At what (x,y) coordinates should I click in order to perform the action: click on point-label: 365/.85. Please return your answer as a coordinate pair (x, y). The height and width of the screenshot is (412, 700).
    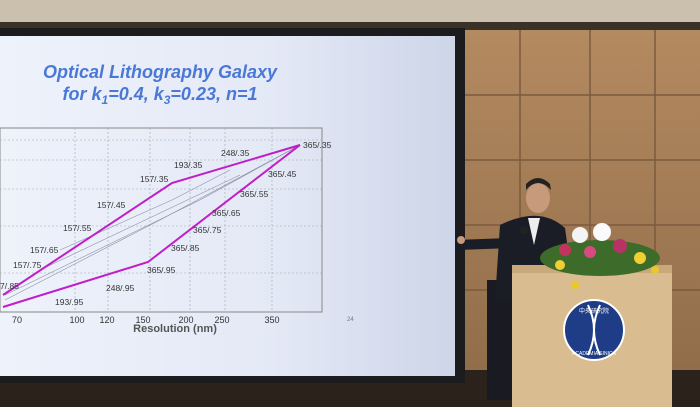
    Looking at the image, I should click on (185, 248).